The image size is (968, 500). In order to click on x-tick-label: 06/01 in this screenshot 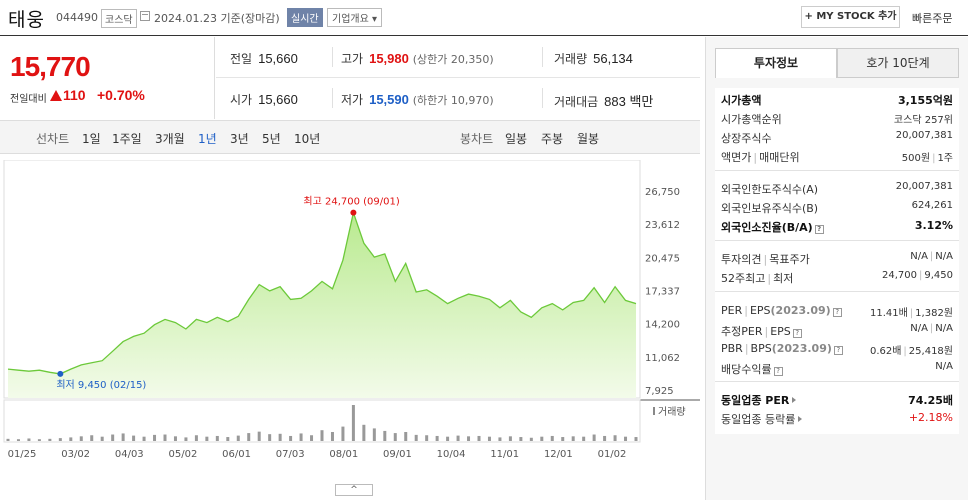, I will do `click(236, 454)`.